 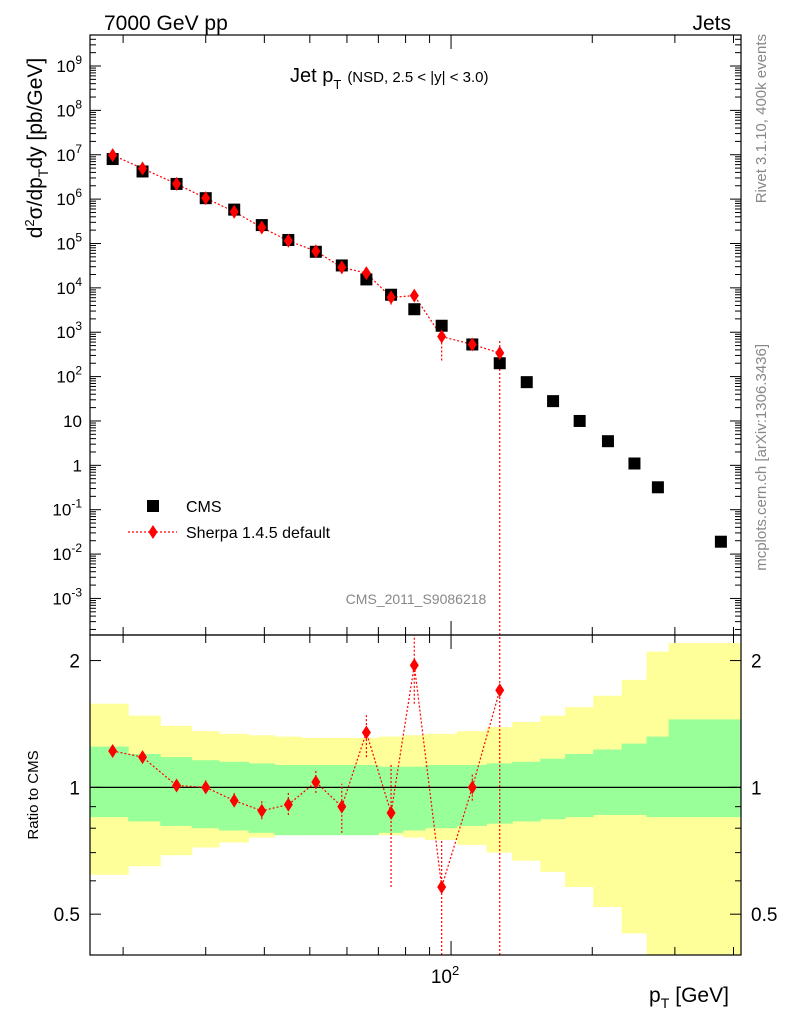 I want to click on legend-sherpa-marker, so click(x=153, y=532).